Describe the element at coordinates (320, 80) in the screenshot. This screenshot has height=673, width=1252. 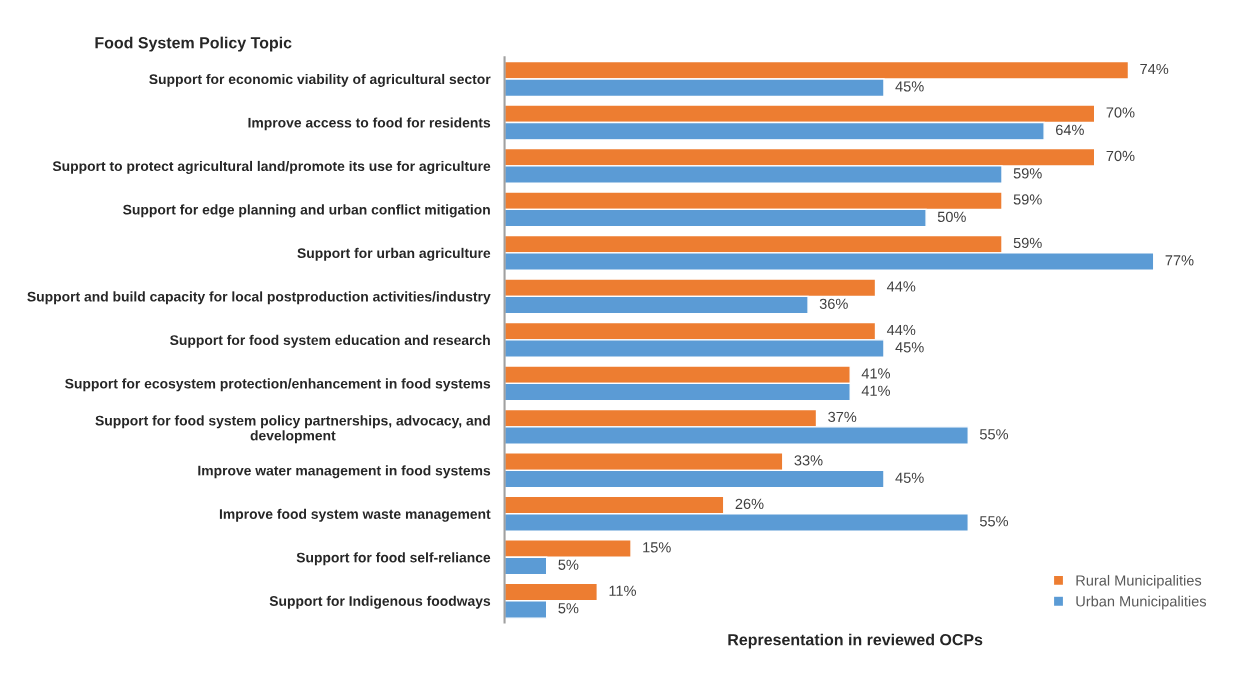
I see `y-tick-label: Support for economic viability of agricultural sector` at that location.